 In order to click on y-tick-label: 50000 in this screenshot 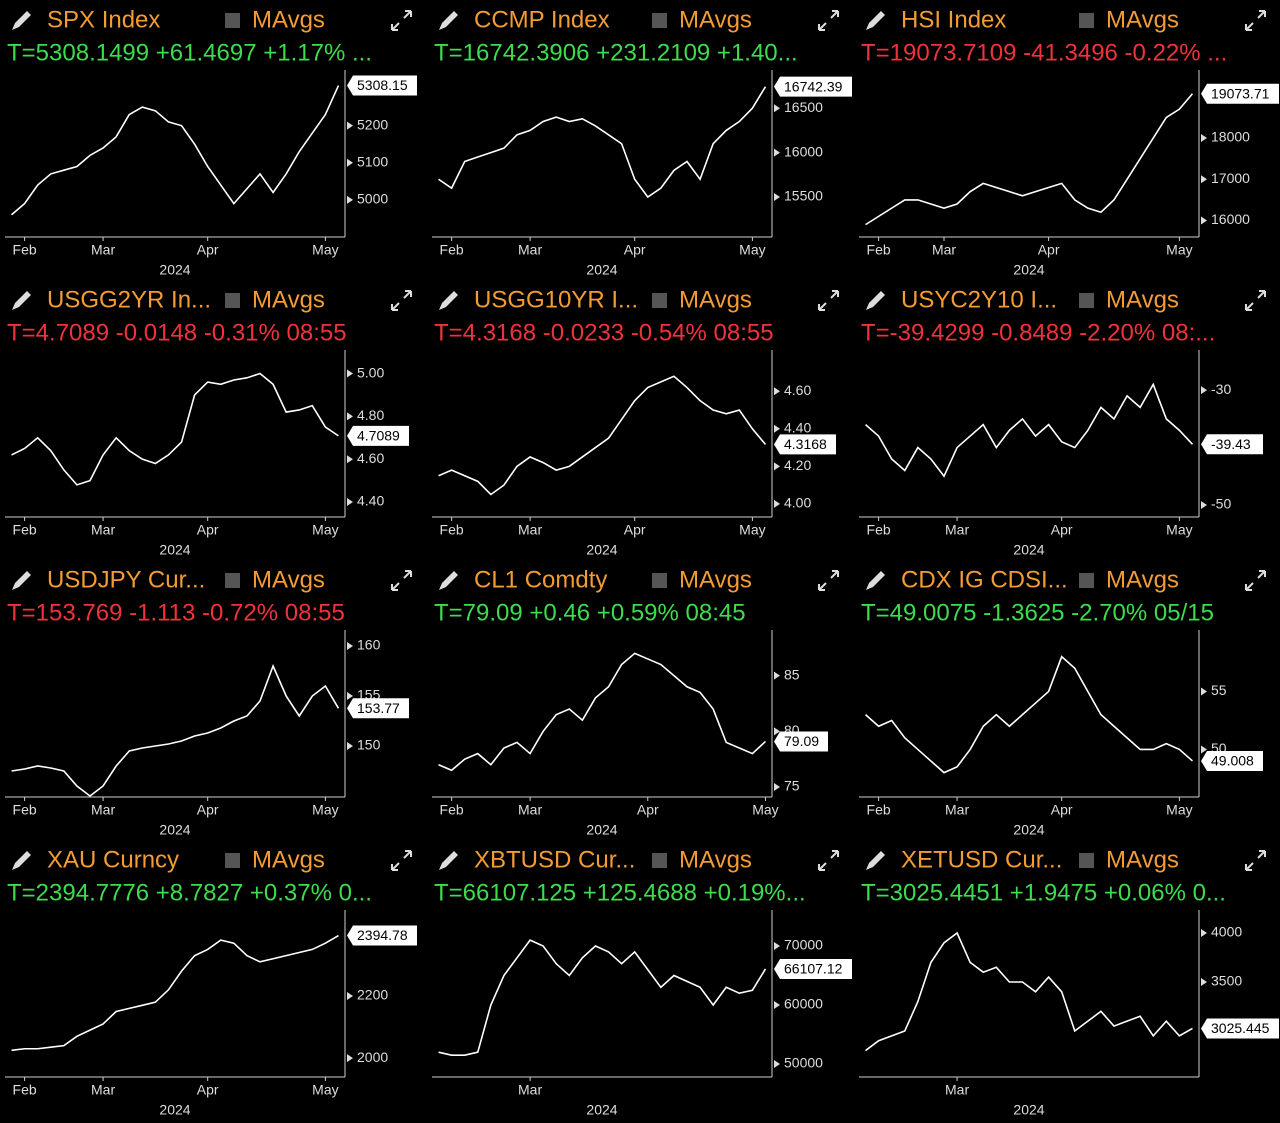, I will do `click(803, 1063)`.